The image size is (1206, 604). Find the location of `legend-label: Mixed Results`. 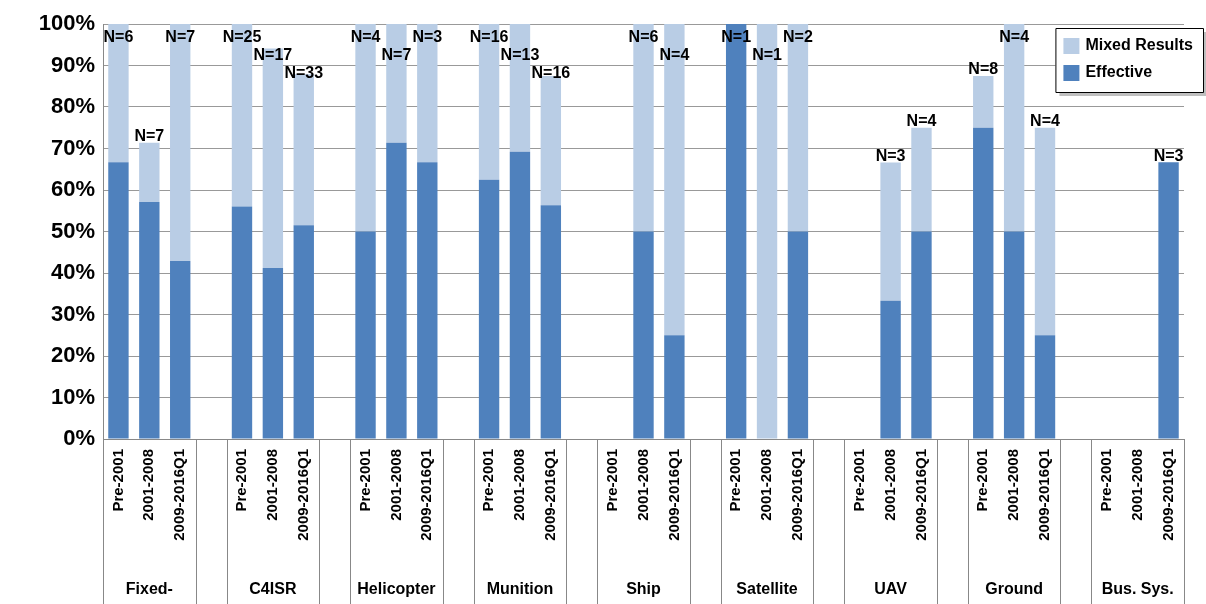

legend-label: Mixed Results is located at coordinates (1139, 45).